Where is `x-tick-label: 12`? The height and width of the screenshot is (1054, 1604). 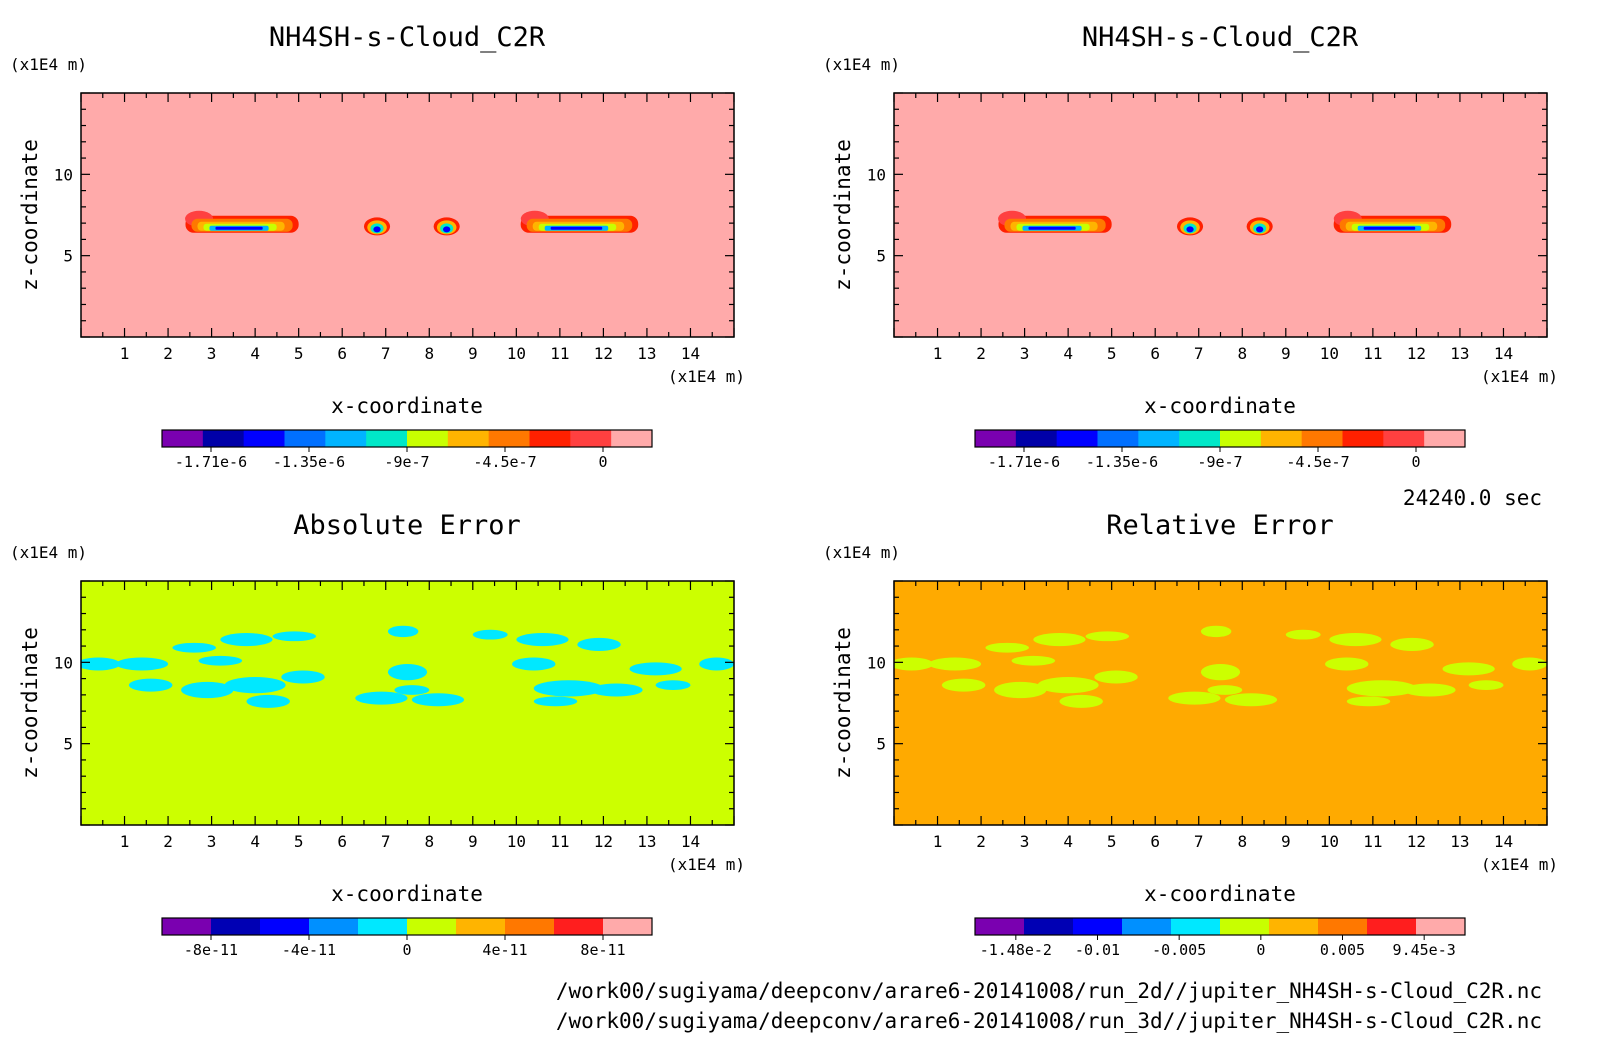 x-tick-label: 12 is located at coordinates (1416, 353).